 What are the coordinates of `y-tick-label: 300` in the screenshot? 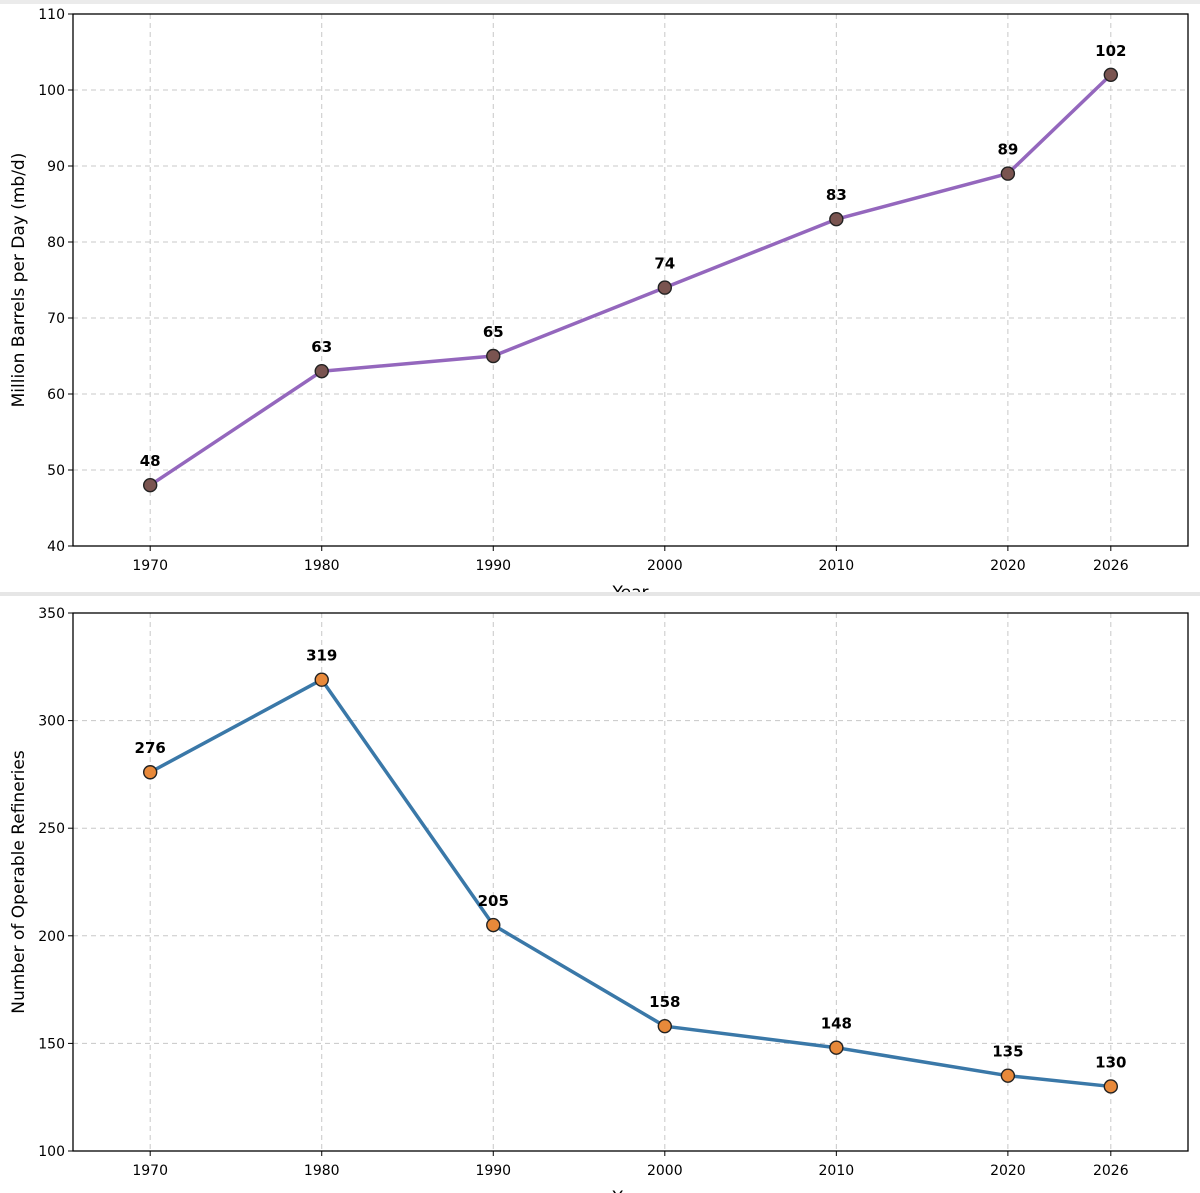 It's located at (51, 722).